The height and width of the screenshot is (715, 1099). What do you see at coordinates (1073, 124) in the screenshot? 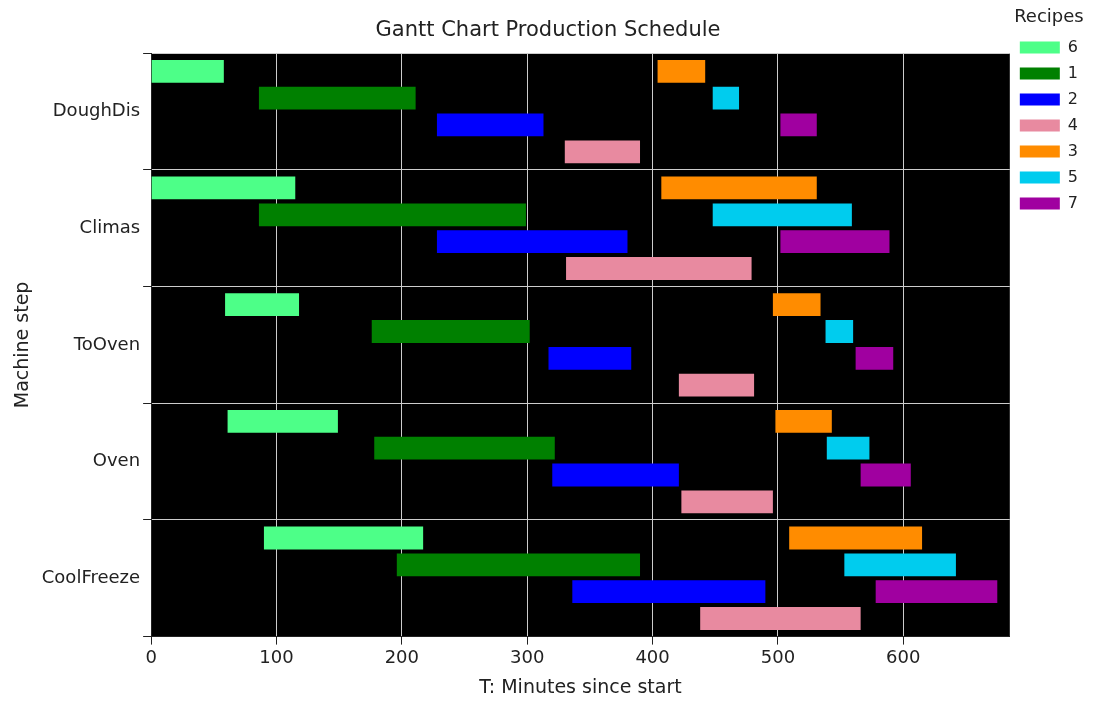
I see `legend-label: 4` at bounding box center [1073, 124].